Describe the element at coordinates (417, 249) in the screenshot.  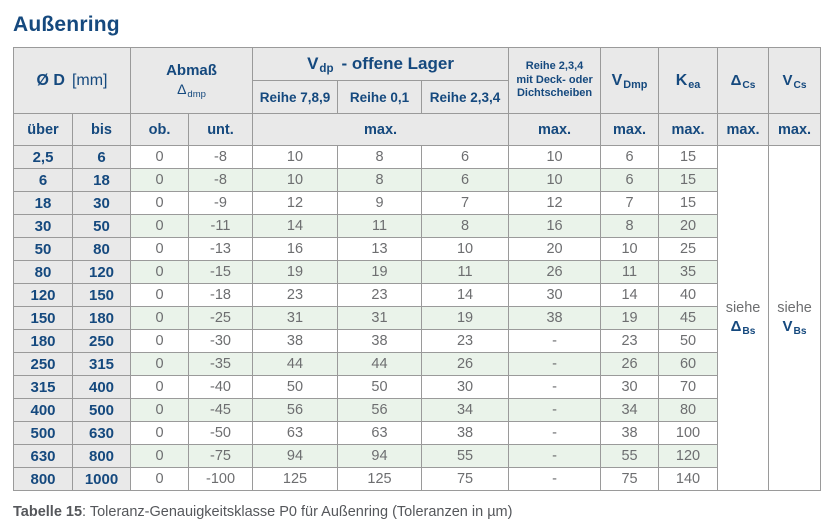
I see `table-row: 50 80 0 -13 16 13 10 20 10 25` at that location.